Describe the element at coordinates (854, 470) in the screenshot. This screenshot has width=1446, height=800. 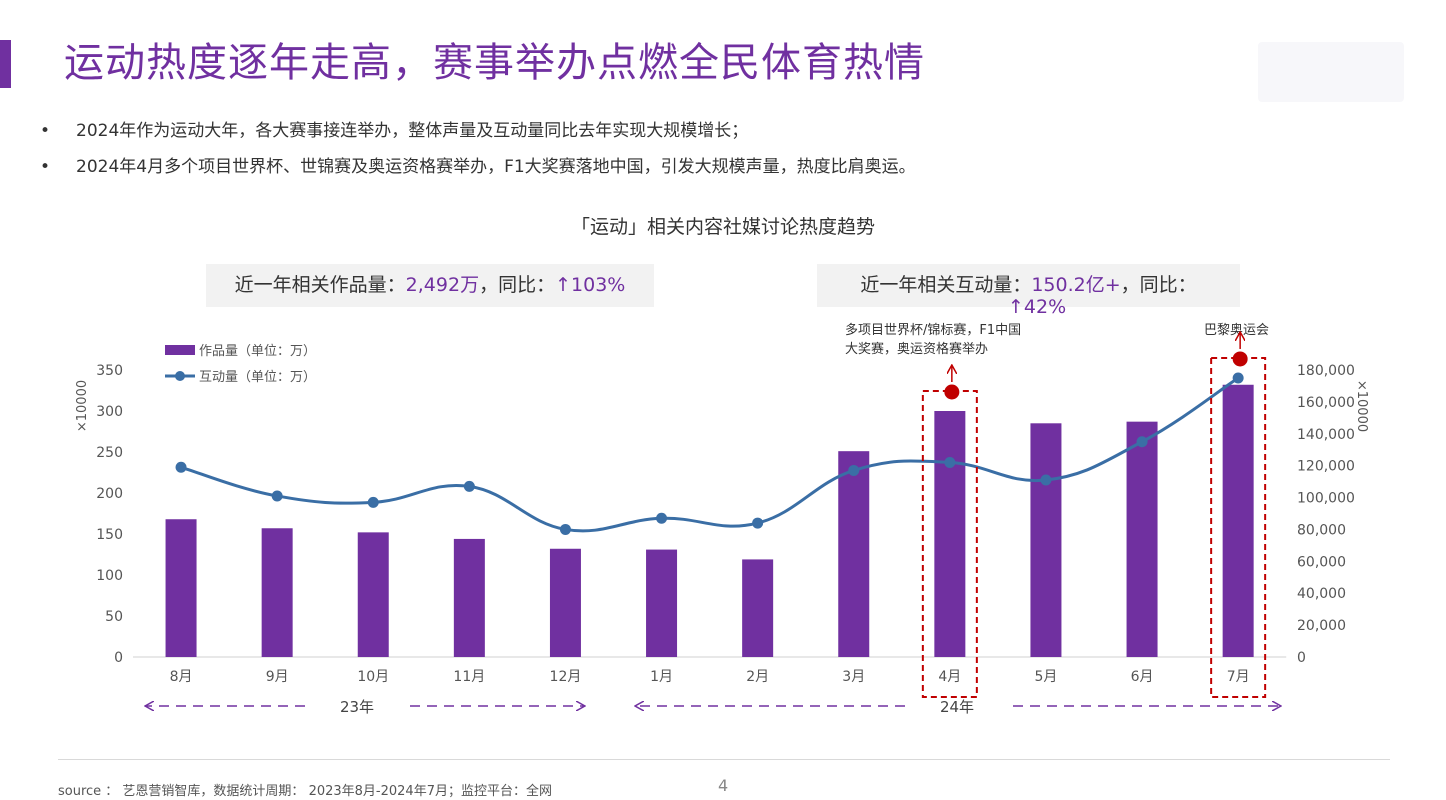
I see `line-point-3月` at that location.